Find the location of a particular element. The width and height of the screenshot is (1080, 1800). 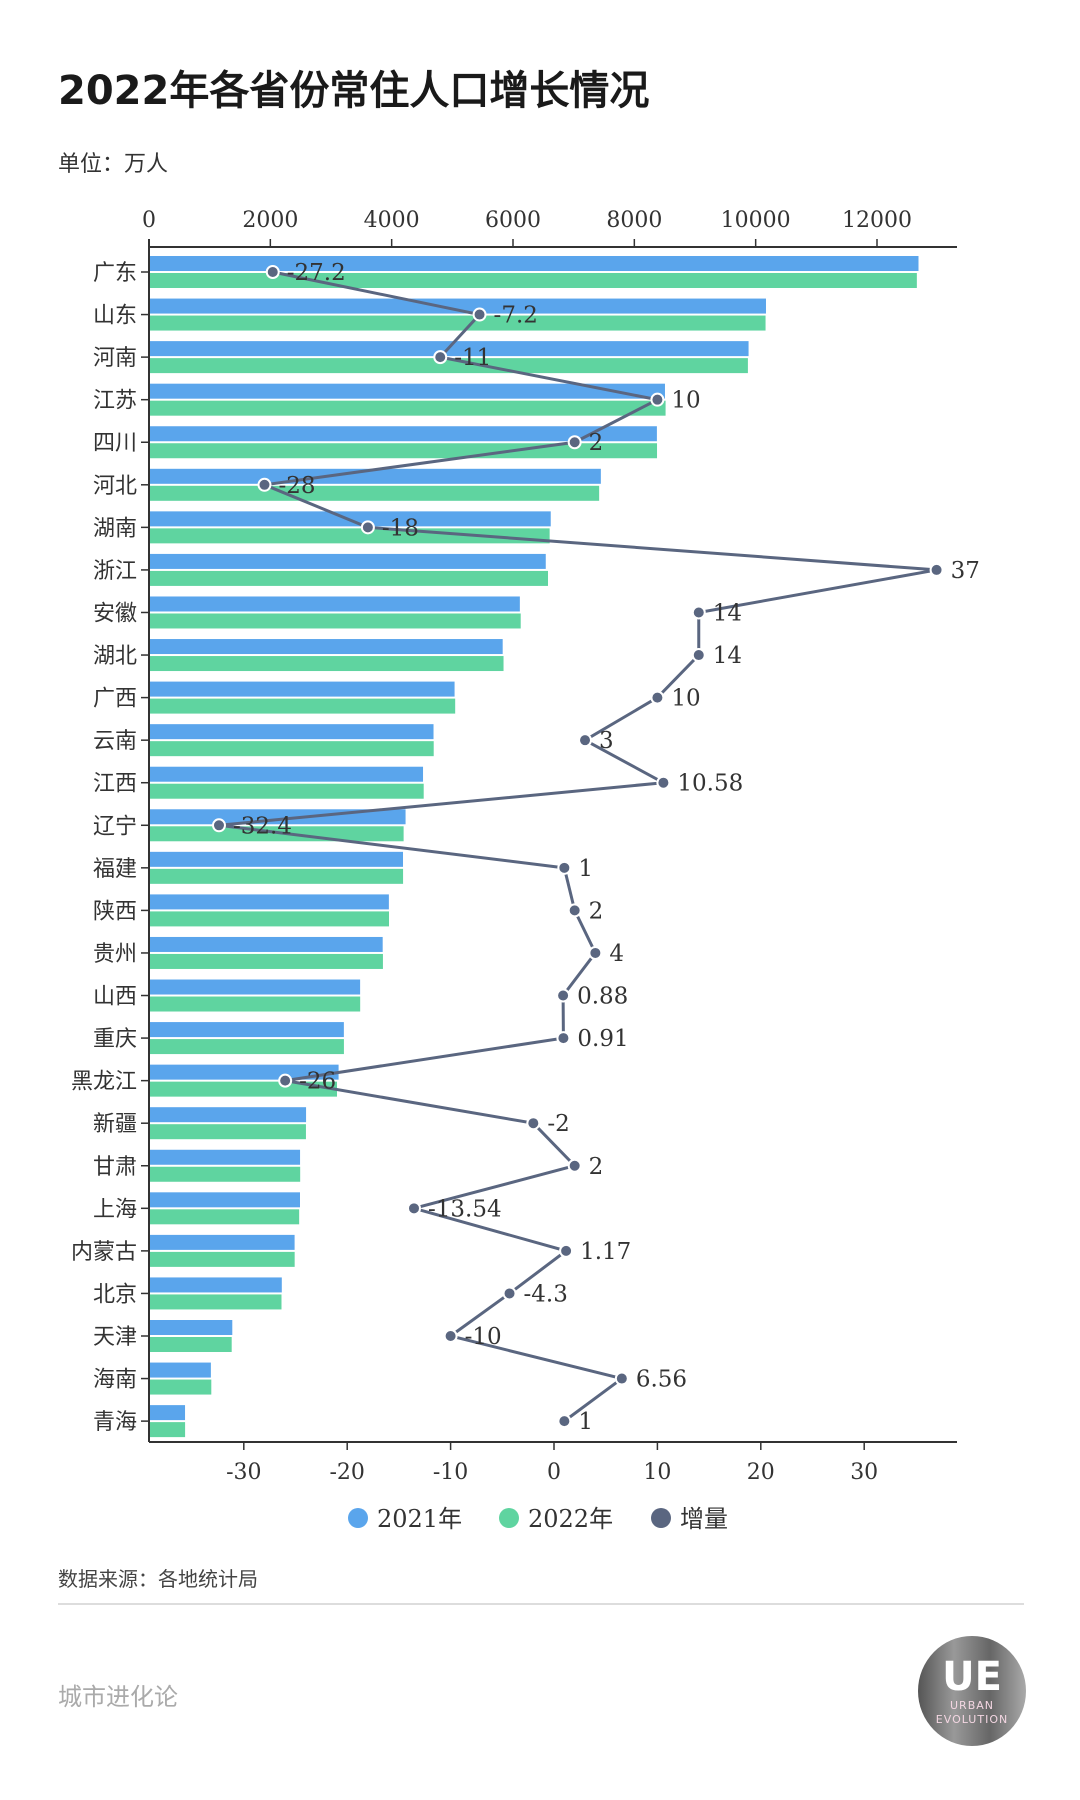

top-axis-tick-label: 10000 is located at coordinates (756, 220).